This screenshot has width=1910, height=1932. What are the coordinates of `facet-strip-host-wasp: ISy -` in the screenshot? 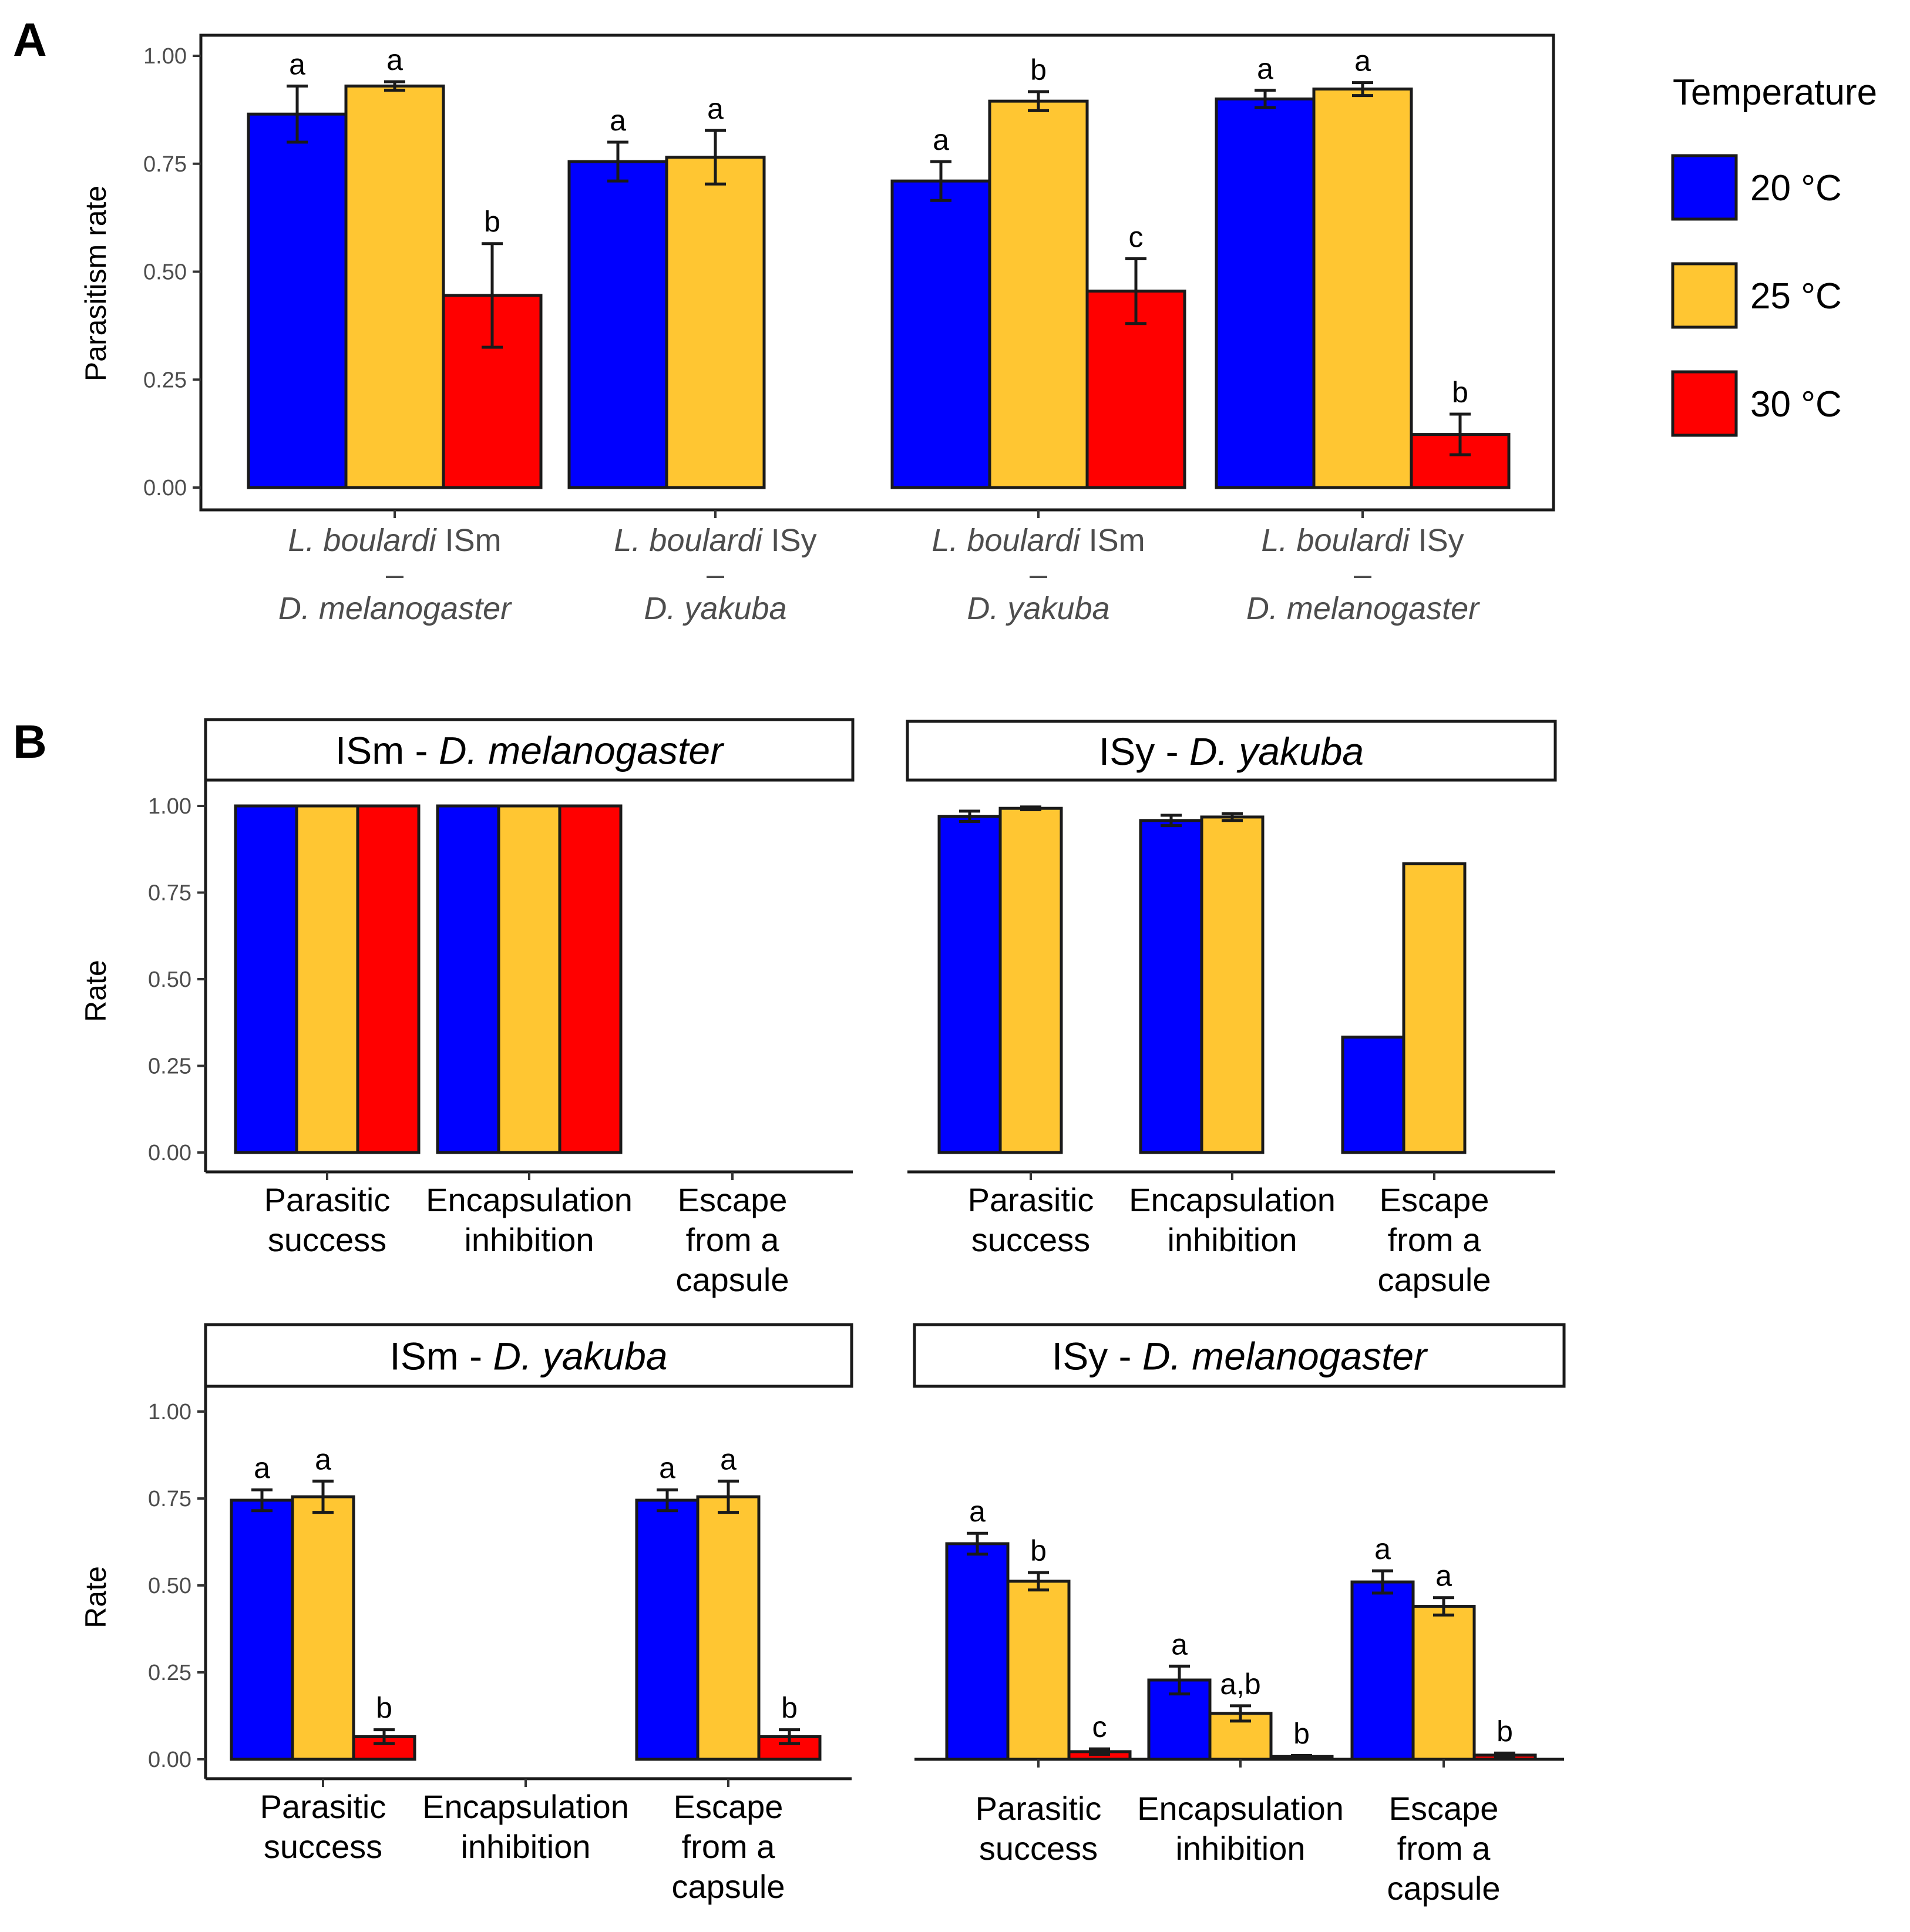 It's located at (1097, 1356).